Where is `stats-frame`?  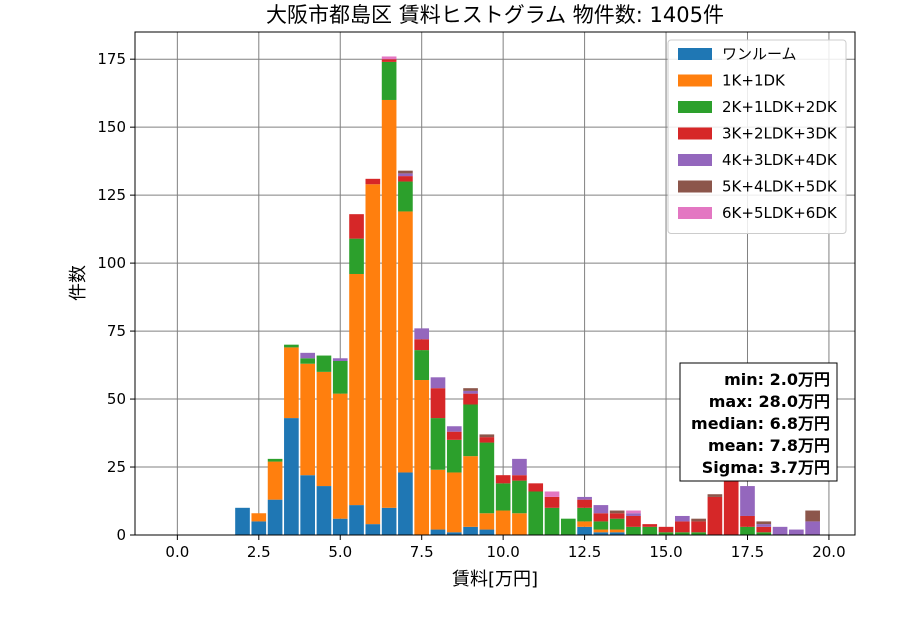
stats-frame is located at coordinates (758, 422).